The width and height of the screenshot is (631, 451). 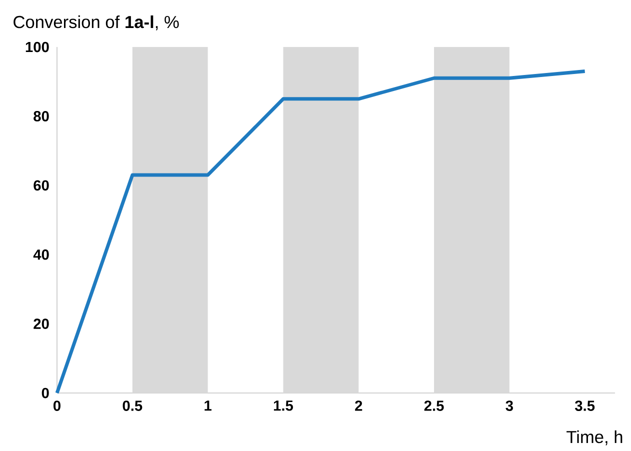 I want to click on x-tick-label: 1.5, so click(x=283, y=405).